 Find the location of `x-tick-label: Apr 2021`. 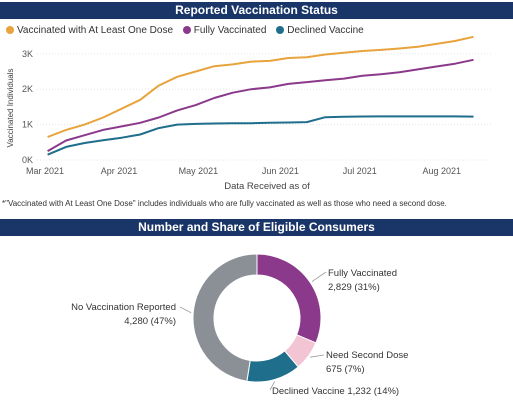

x-tick-label: Apr 2021 is located at coordinates (119, 171).